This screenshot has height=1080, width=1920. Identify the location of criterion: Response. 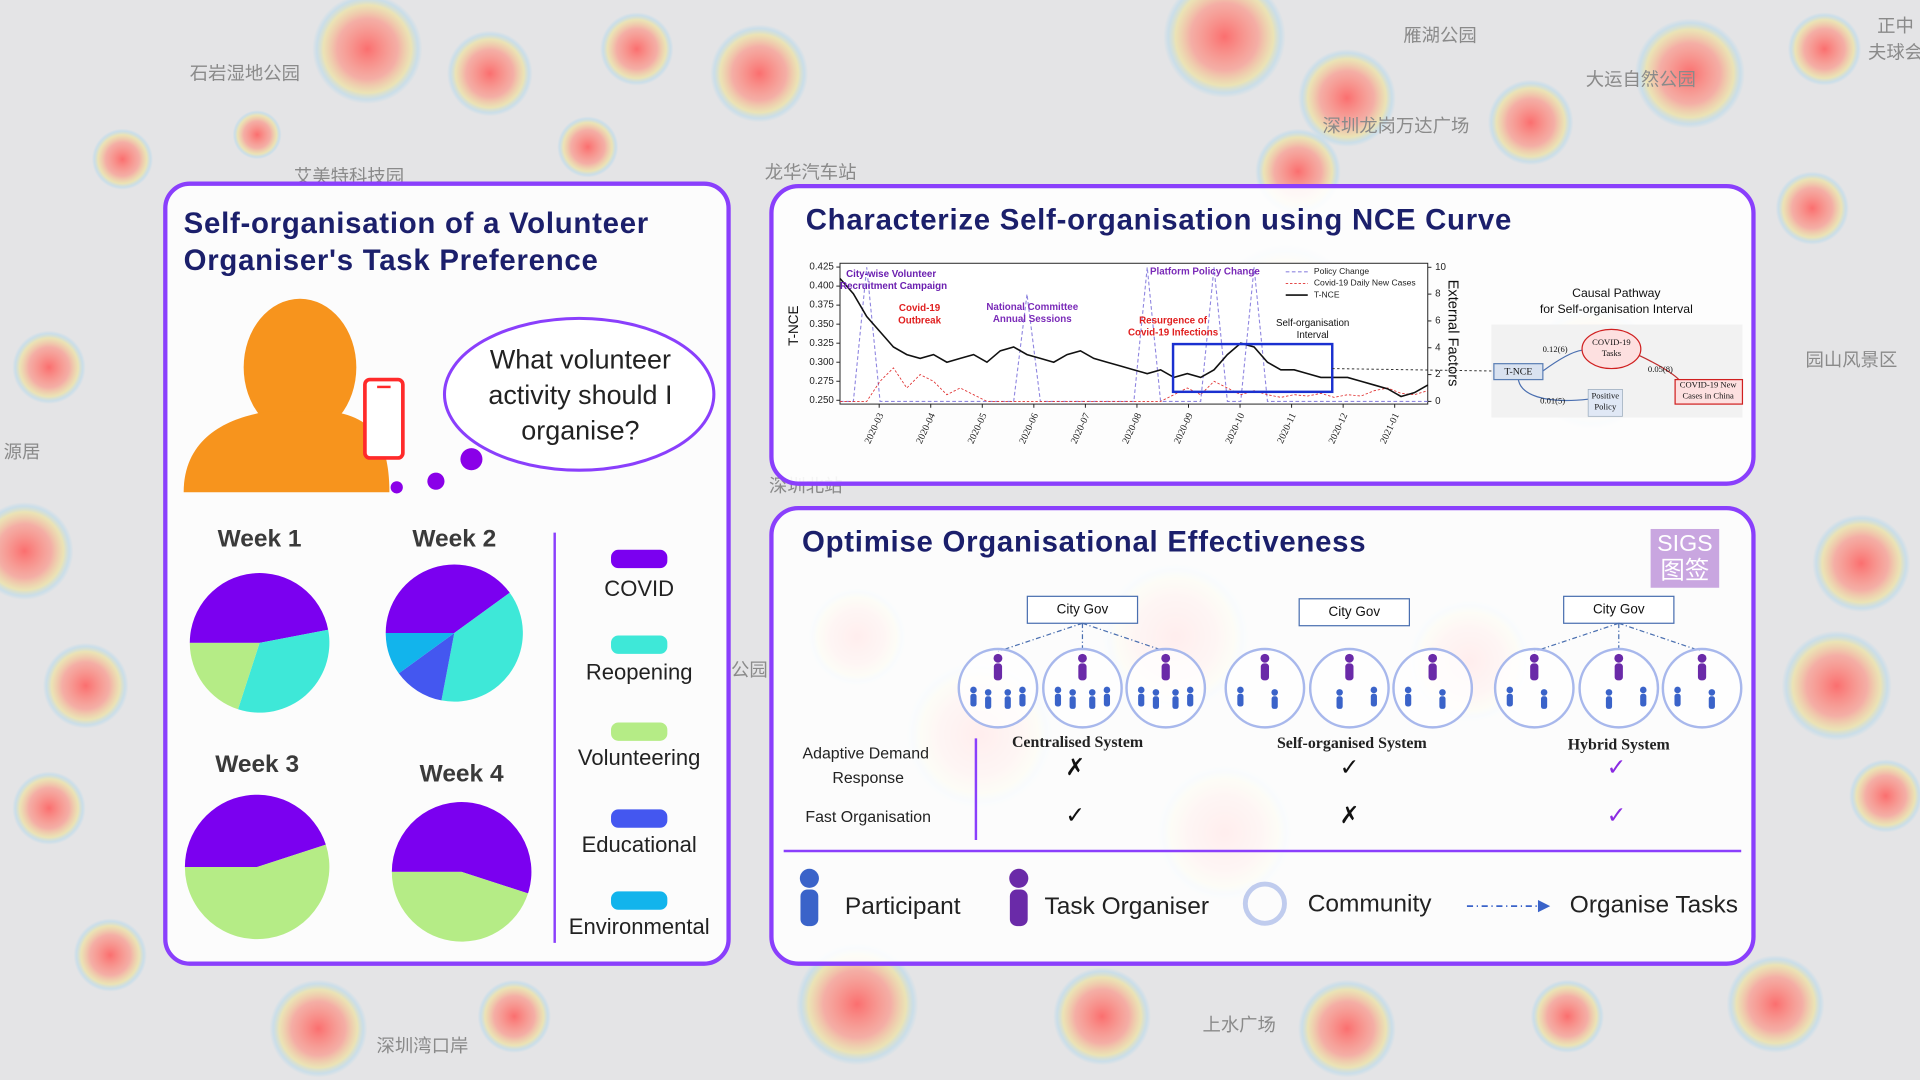
(868, 778).